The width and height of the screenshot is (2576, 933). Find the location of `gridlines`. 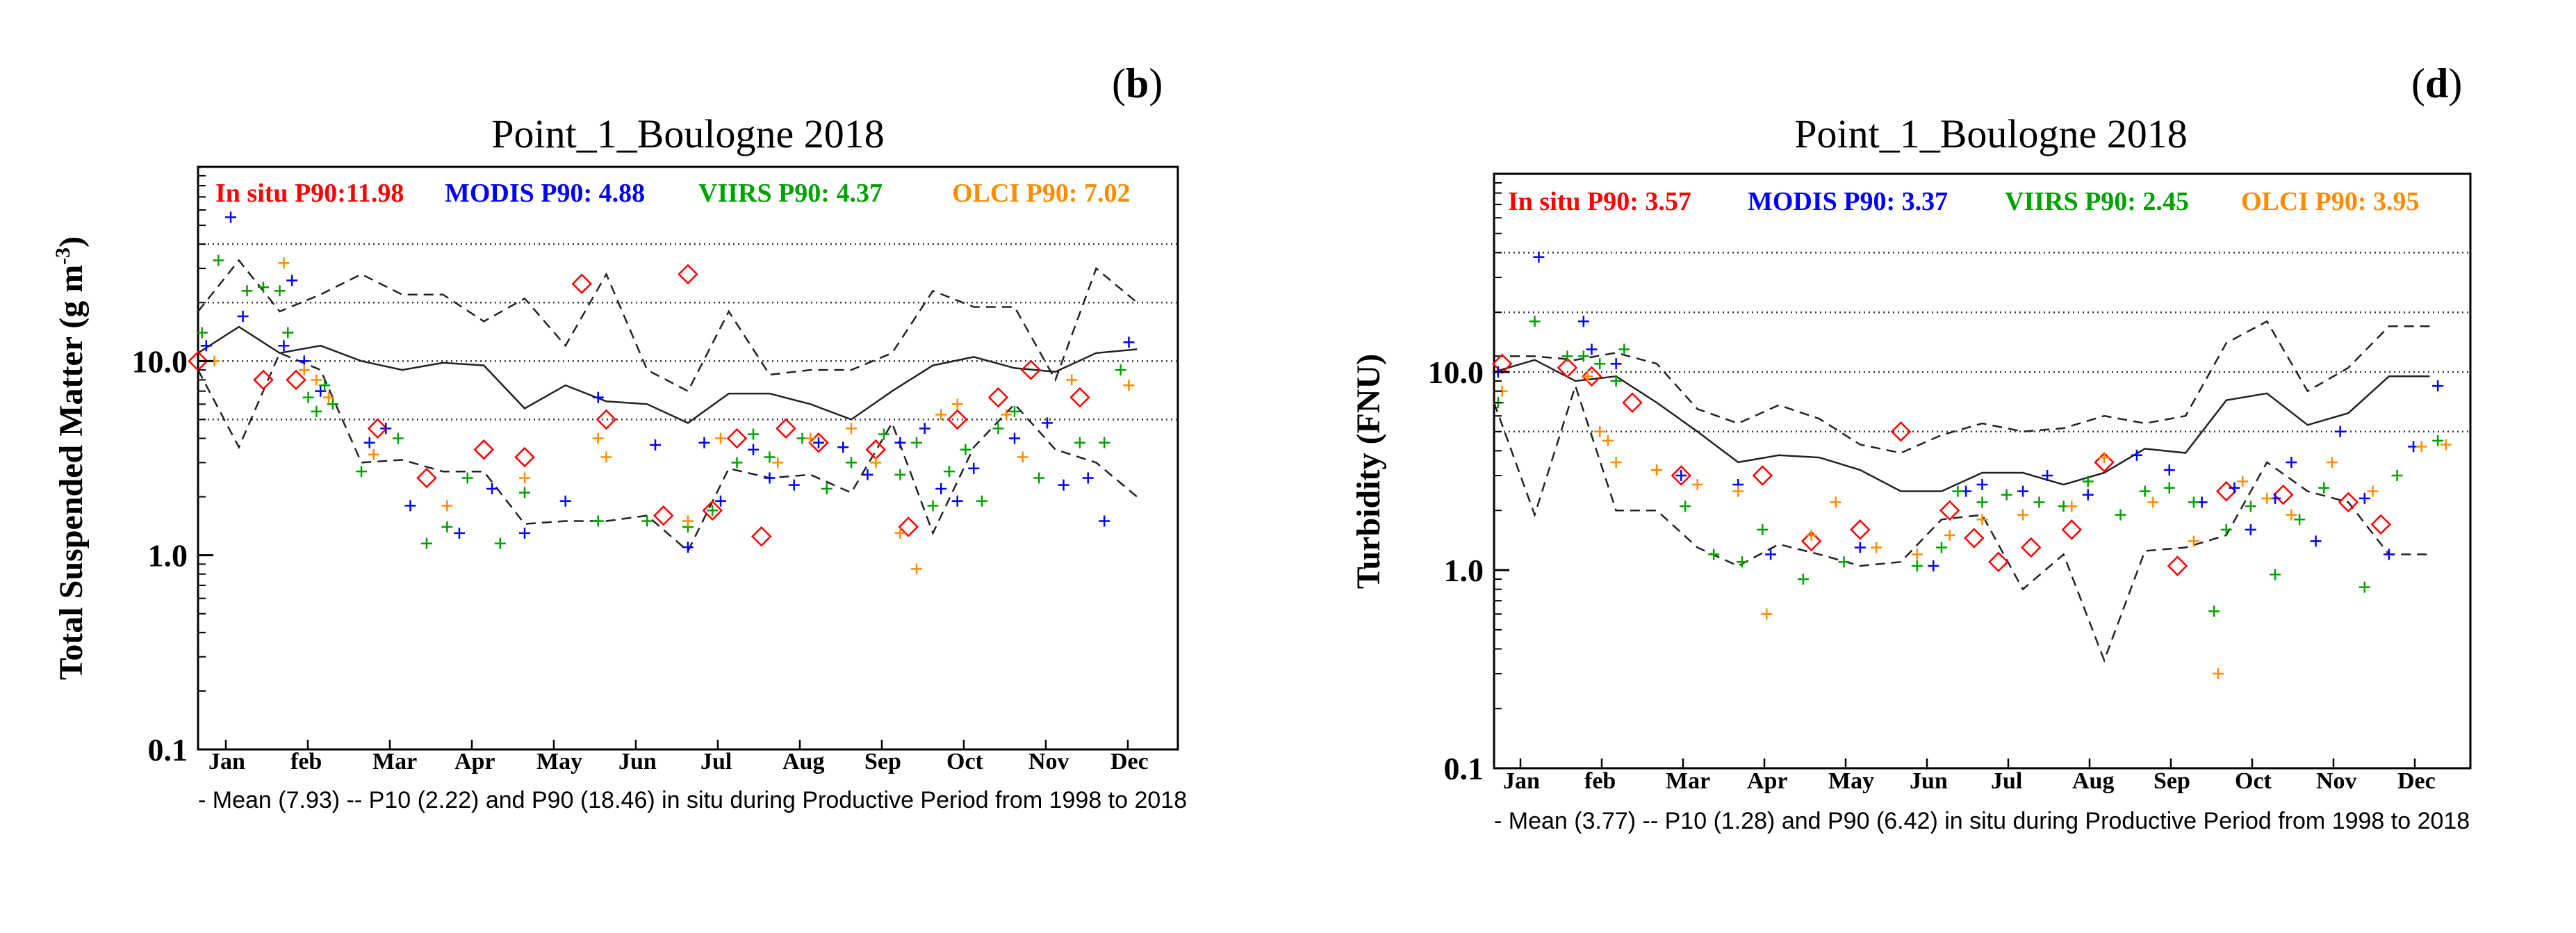

gridlines is located at coordinates (1982, 342).